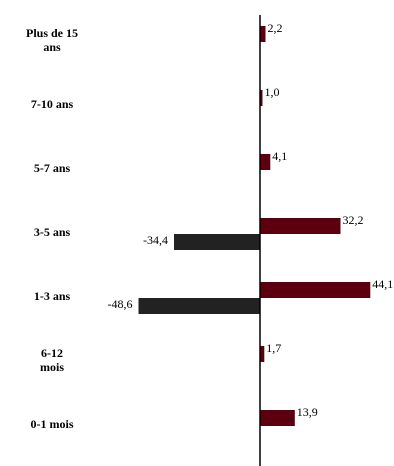 This screenshot has height=466, width=394. What do you see at coordinates (52, 296) in the screenshot?
I see `category-label: 1-3 ans` at bounding box center [52, 296].